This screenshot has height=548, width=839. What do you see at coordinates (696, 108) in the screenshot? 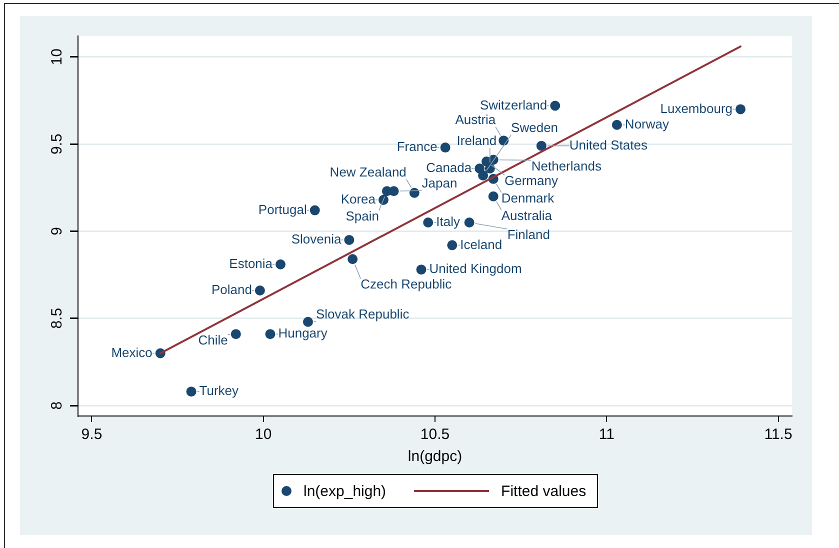
I see `annotation: Luxembourg` at bounding box center [696, 108].